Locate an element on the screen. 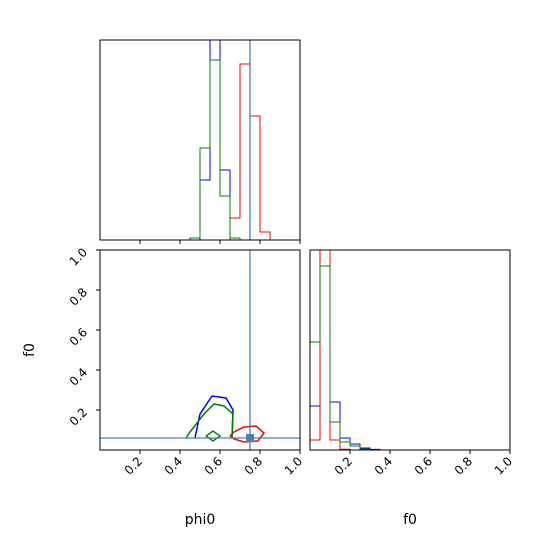 This screenshot has height=554, width=550. f0-xtick-label-0: 0.2 is located at coordinates (343, 465).